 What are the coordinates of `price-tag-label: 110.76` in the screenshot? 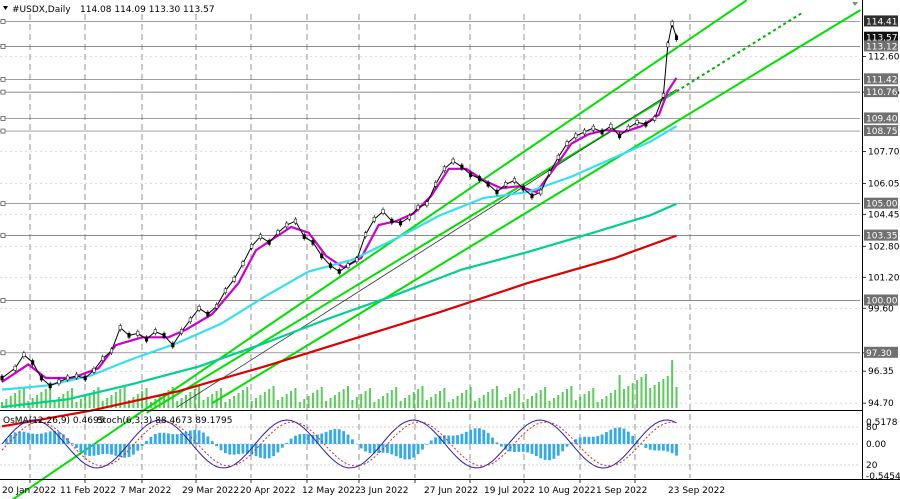 It's located at (882, 93).